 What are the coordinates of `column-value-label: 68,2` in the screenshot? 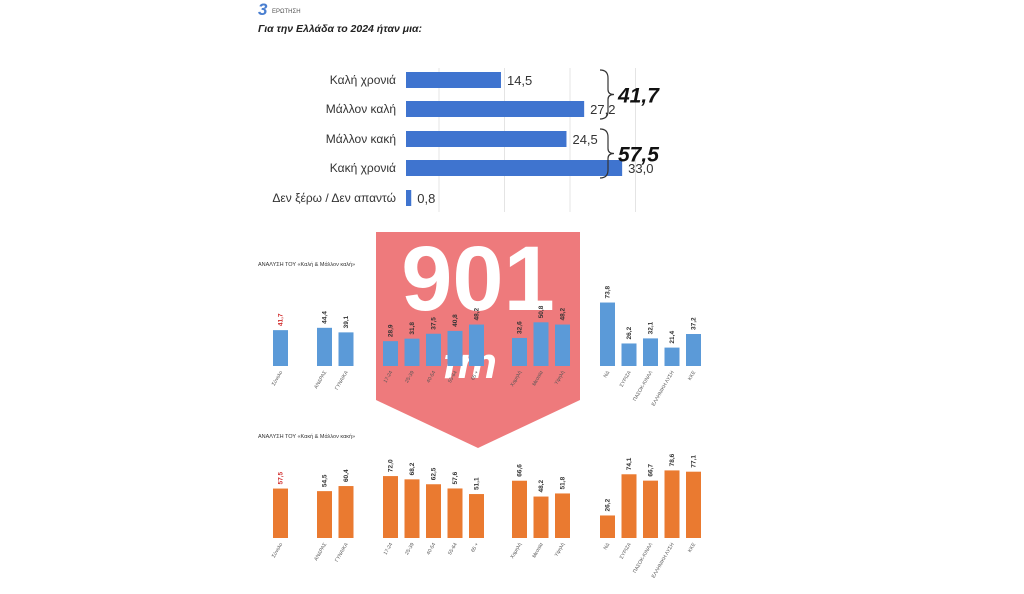 It's located at (412, 468).